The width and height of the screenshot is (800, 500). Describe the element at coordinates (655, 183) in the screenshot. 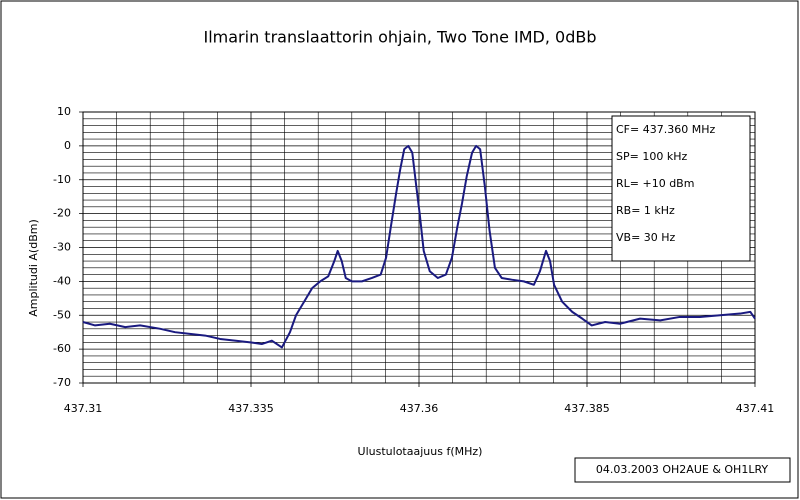

I see `annotation: RL= +10 dBm` at that location.